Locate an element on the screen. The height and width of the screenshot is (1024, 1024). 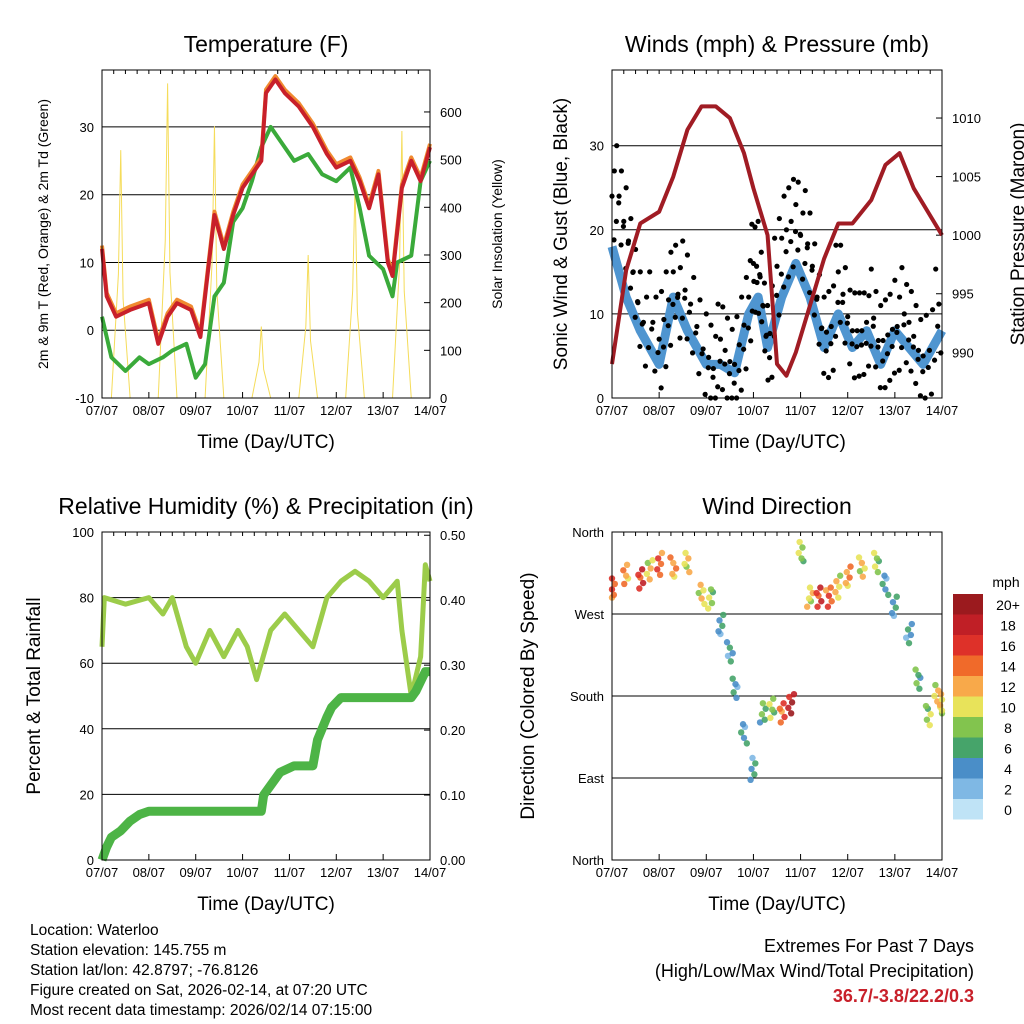
x-tick-label: 13/07 is located at coordinates (383, 872).